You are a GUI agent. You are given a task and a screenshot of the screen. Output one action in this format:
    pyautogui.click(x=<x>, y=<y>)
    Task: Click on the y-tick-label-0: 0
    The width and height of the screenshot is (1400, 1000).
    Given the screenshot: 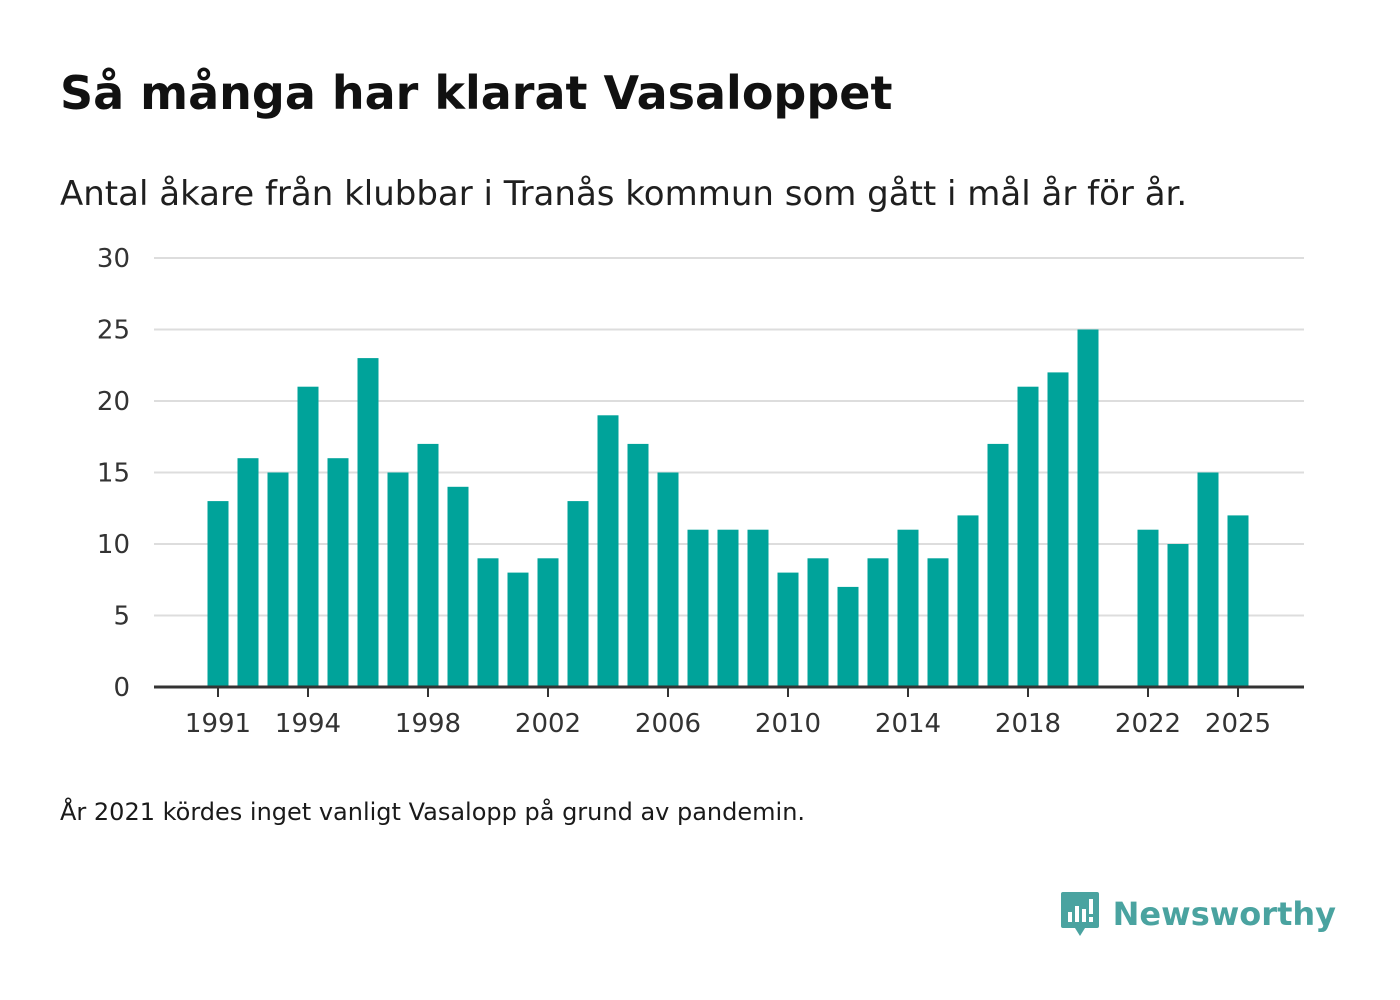 What is the action you would take?
    pyautogui.click(x=121, y=688)
    